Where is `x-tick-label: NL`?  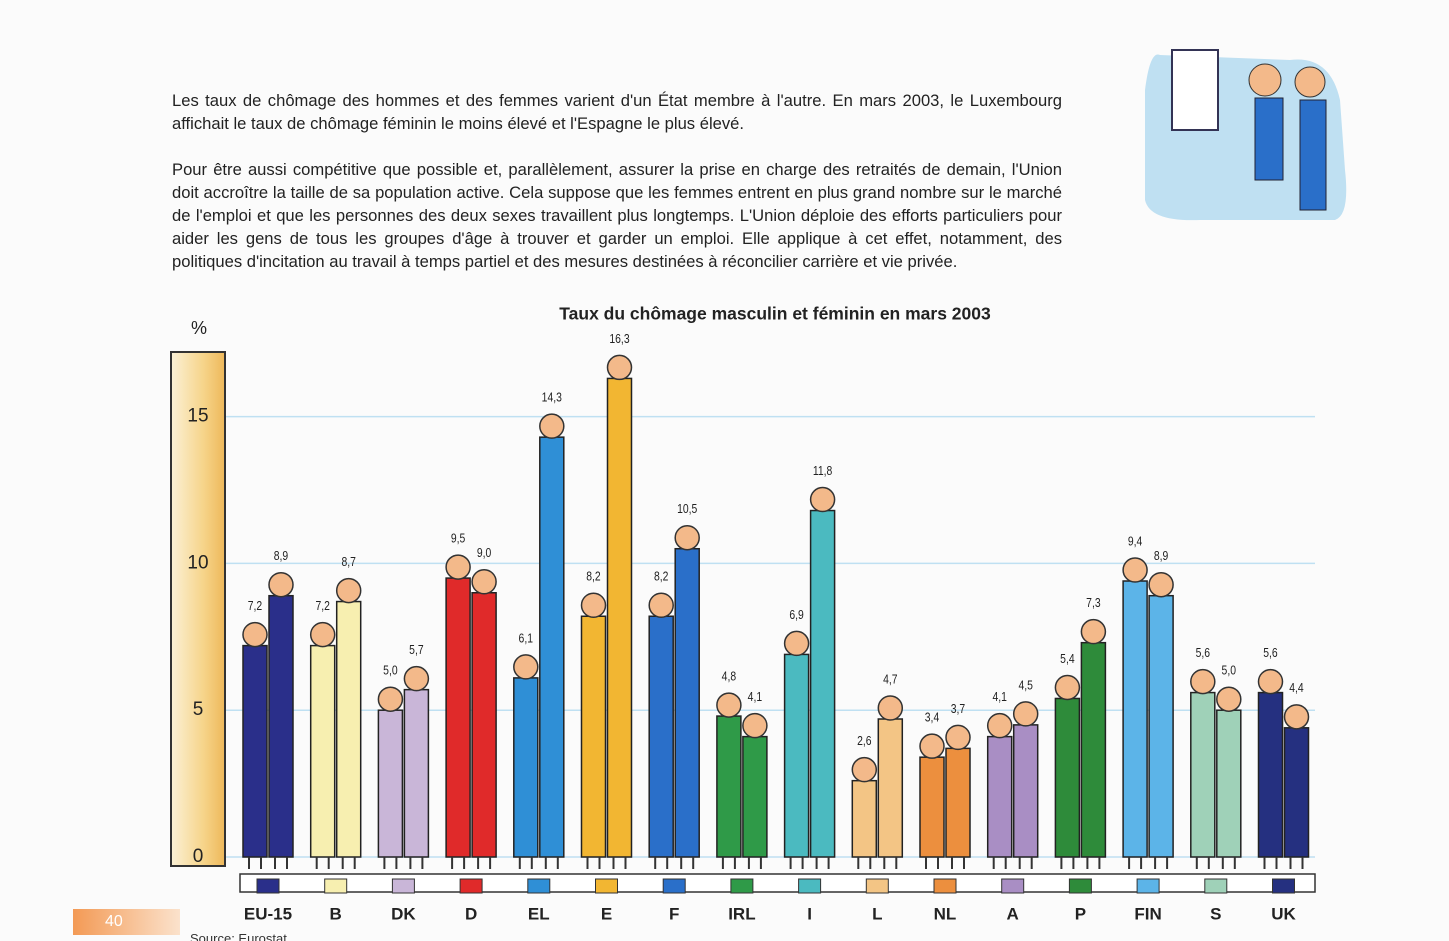
x-tick-label: NL is located at coordinates (945, 913).